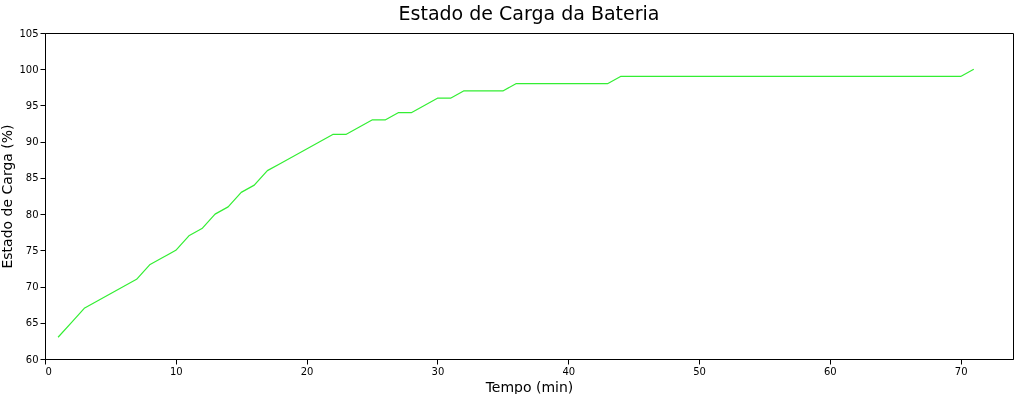 The width and height of the screenshot is (1036, 415). Describe the element at coordinates (8, 196) in the screenshot. I see `y-axis-title: Estado de Carga (%)` at that location.